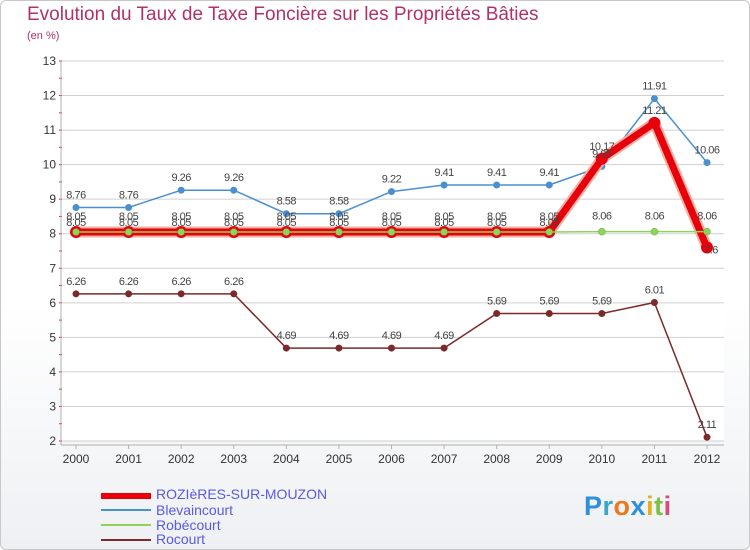  What do you see at coordinates (181, 539) in the screenshot?
I see `legend-label-rocourt: Rocourt` at bounding box center [181, 539].